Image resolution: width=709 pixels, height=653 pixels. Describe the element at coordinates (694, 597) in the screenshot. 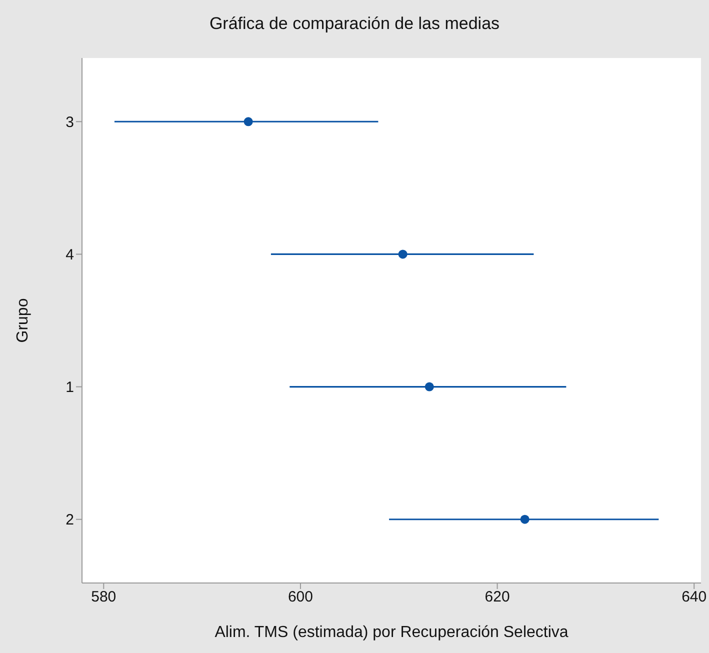

I see `x-tick-label: 640` at that location.